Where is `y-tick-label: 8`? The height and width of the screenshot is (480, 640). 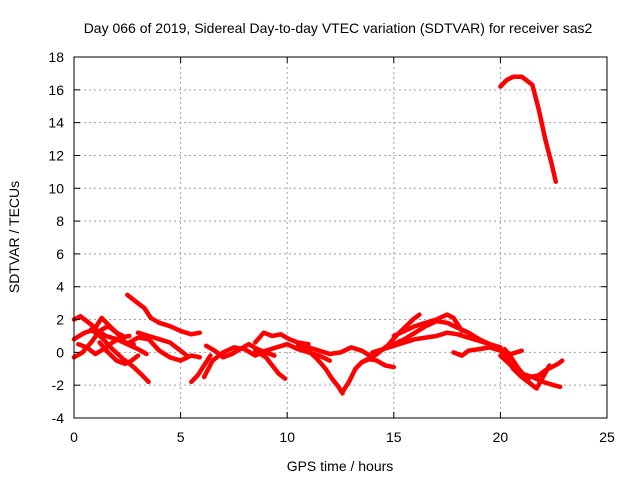 y-tick-label: 8 is located at coordinates (60, 221).